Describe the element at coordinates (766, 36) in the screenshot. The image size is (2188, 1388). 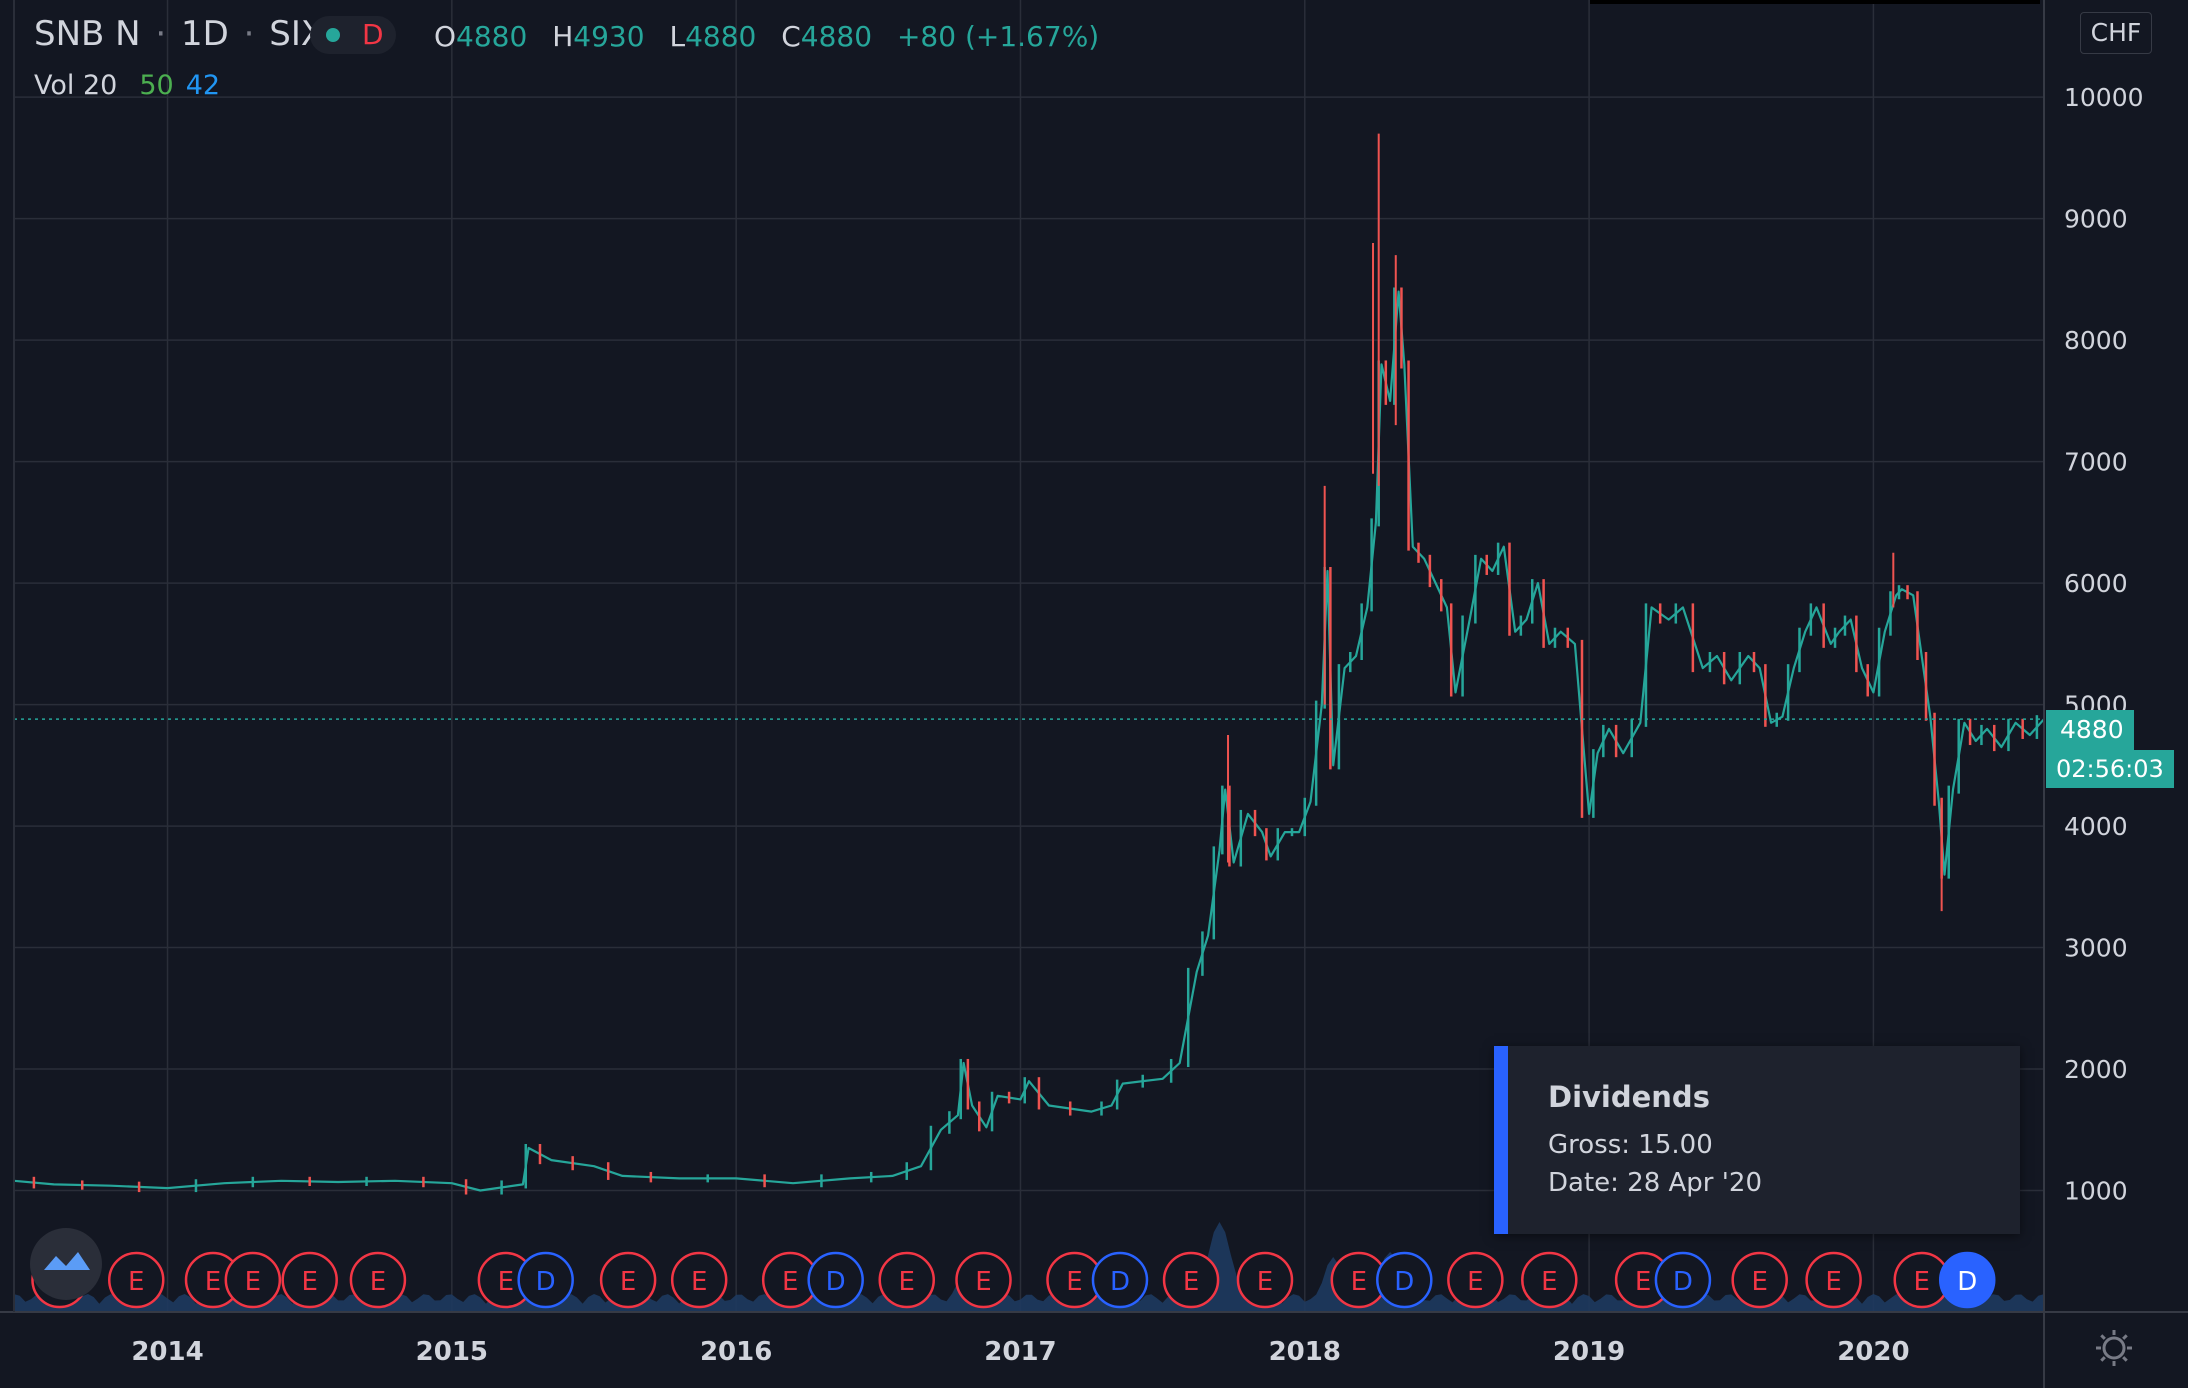
I see `ohlc-legend: O4880 H4930 L4880 C4880 +80 (+1.67%)` at that location.